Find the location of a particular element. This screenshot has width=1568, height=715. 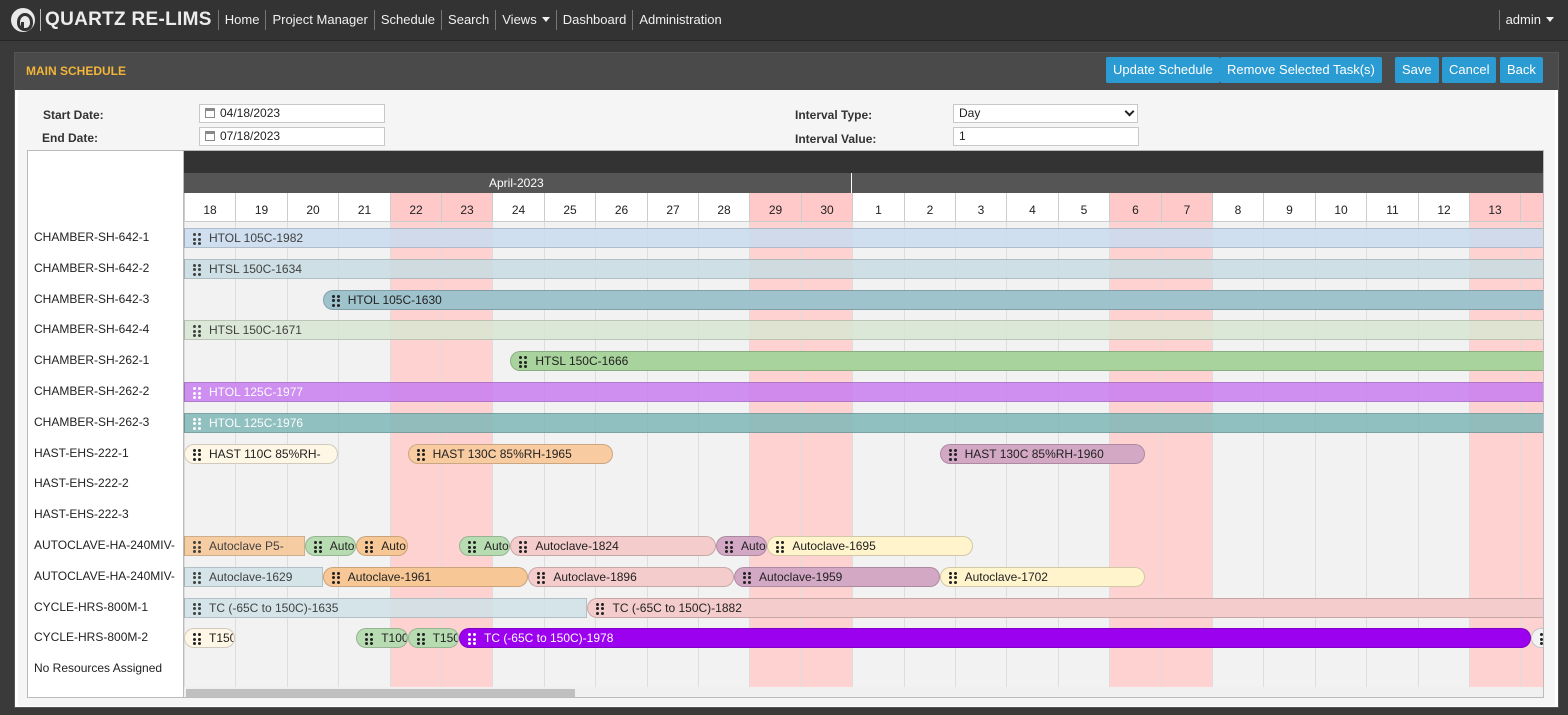

day-header: 7 is located at coordinates (1186, 207).